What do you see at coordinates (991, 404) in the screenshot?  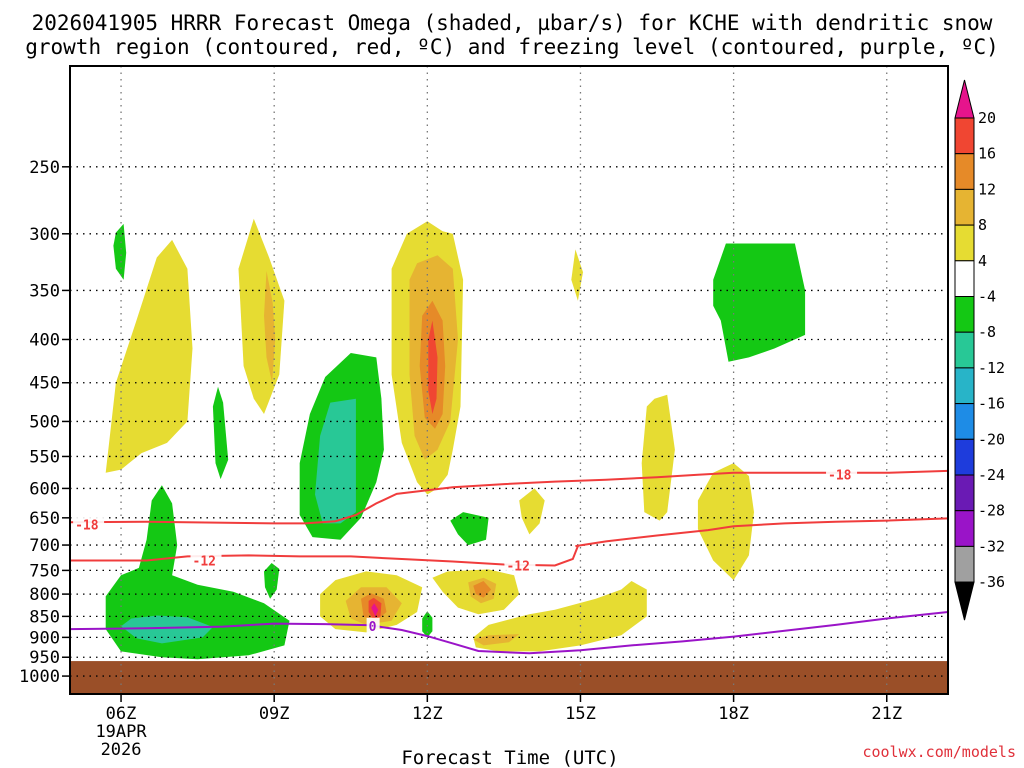 I see `colorbar-label-8: -16` at bounding box center [991, 404].